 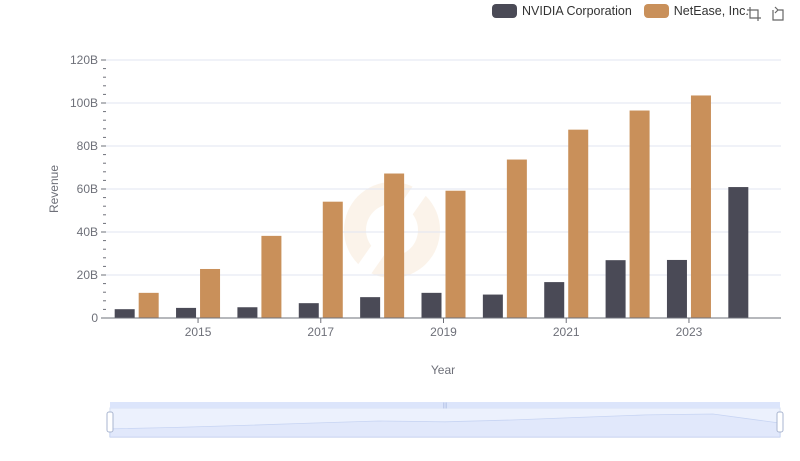 I want to click on bar-netease-2014, so click(x=148, y=305).